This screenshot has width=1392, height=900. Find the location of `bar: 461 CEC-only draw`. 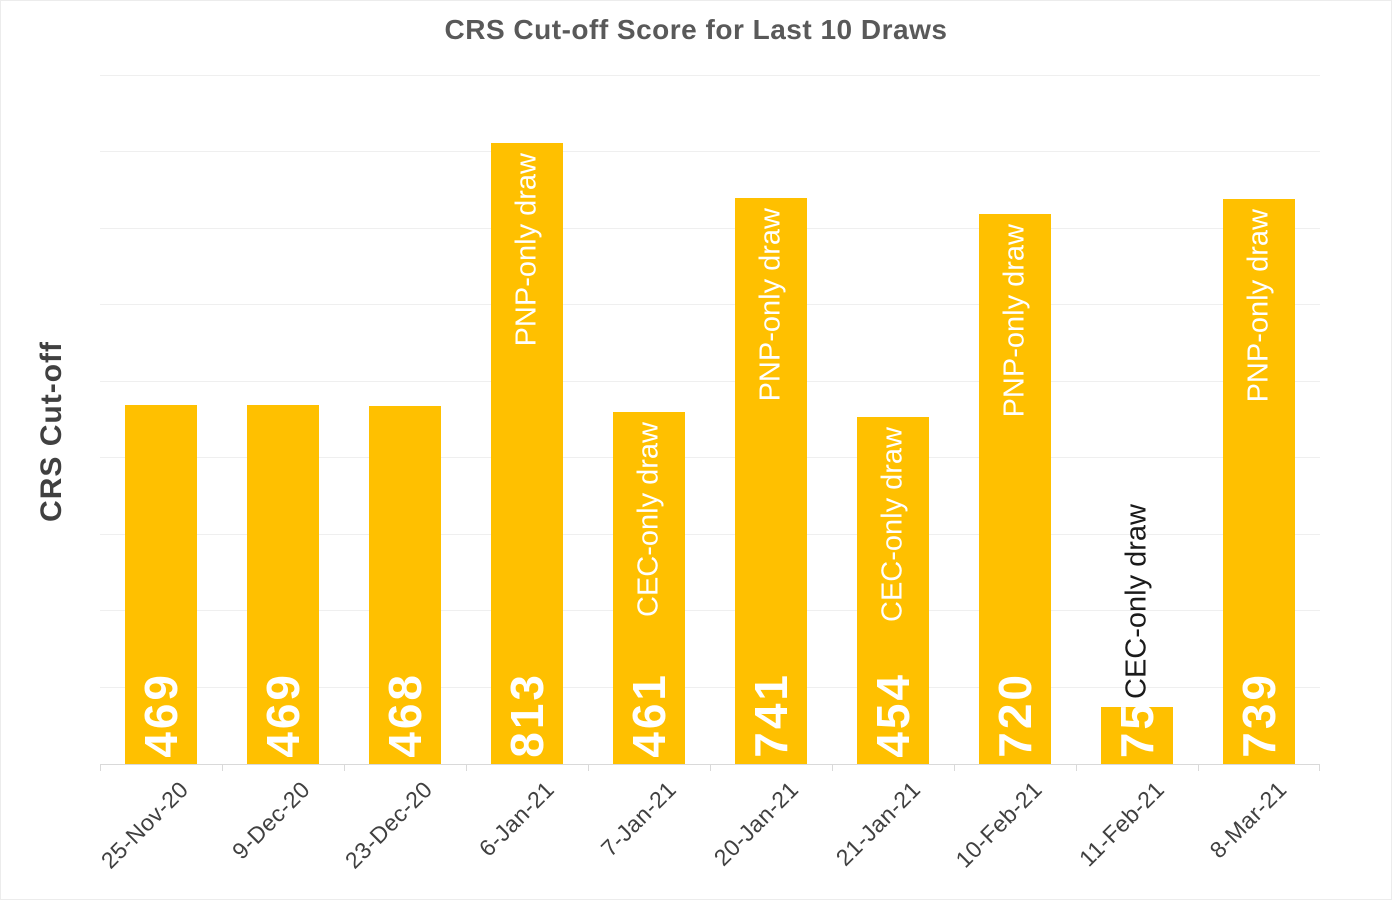

bar: 461 CEC-only draw is located at coordinates (649, 587).